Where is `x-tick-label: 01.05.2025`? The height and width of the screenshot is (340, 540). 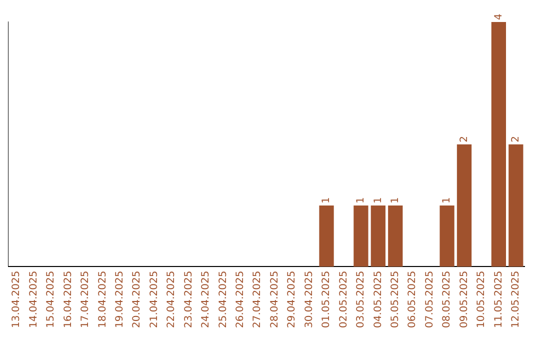
x-tick-label: 01.05.2025 is located at coordinates (326, 299).